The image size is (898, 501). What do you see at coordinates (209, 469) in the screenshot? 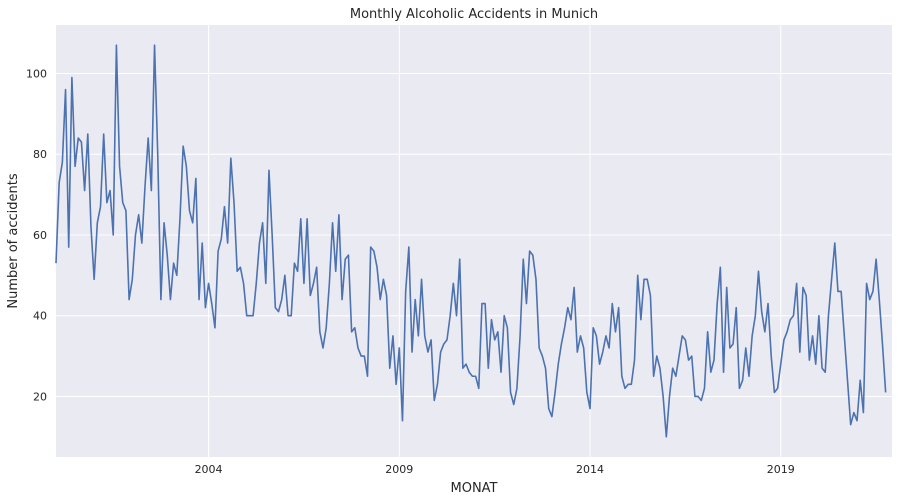
I see `x-tick-label: 2004` at bounding box center [209, 469].